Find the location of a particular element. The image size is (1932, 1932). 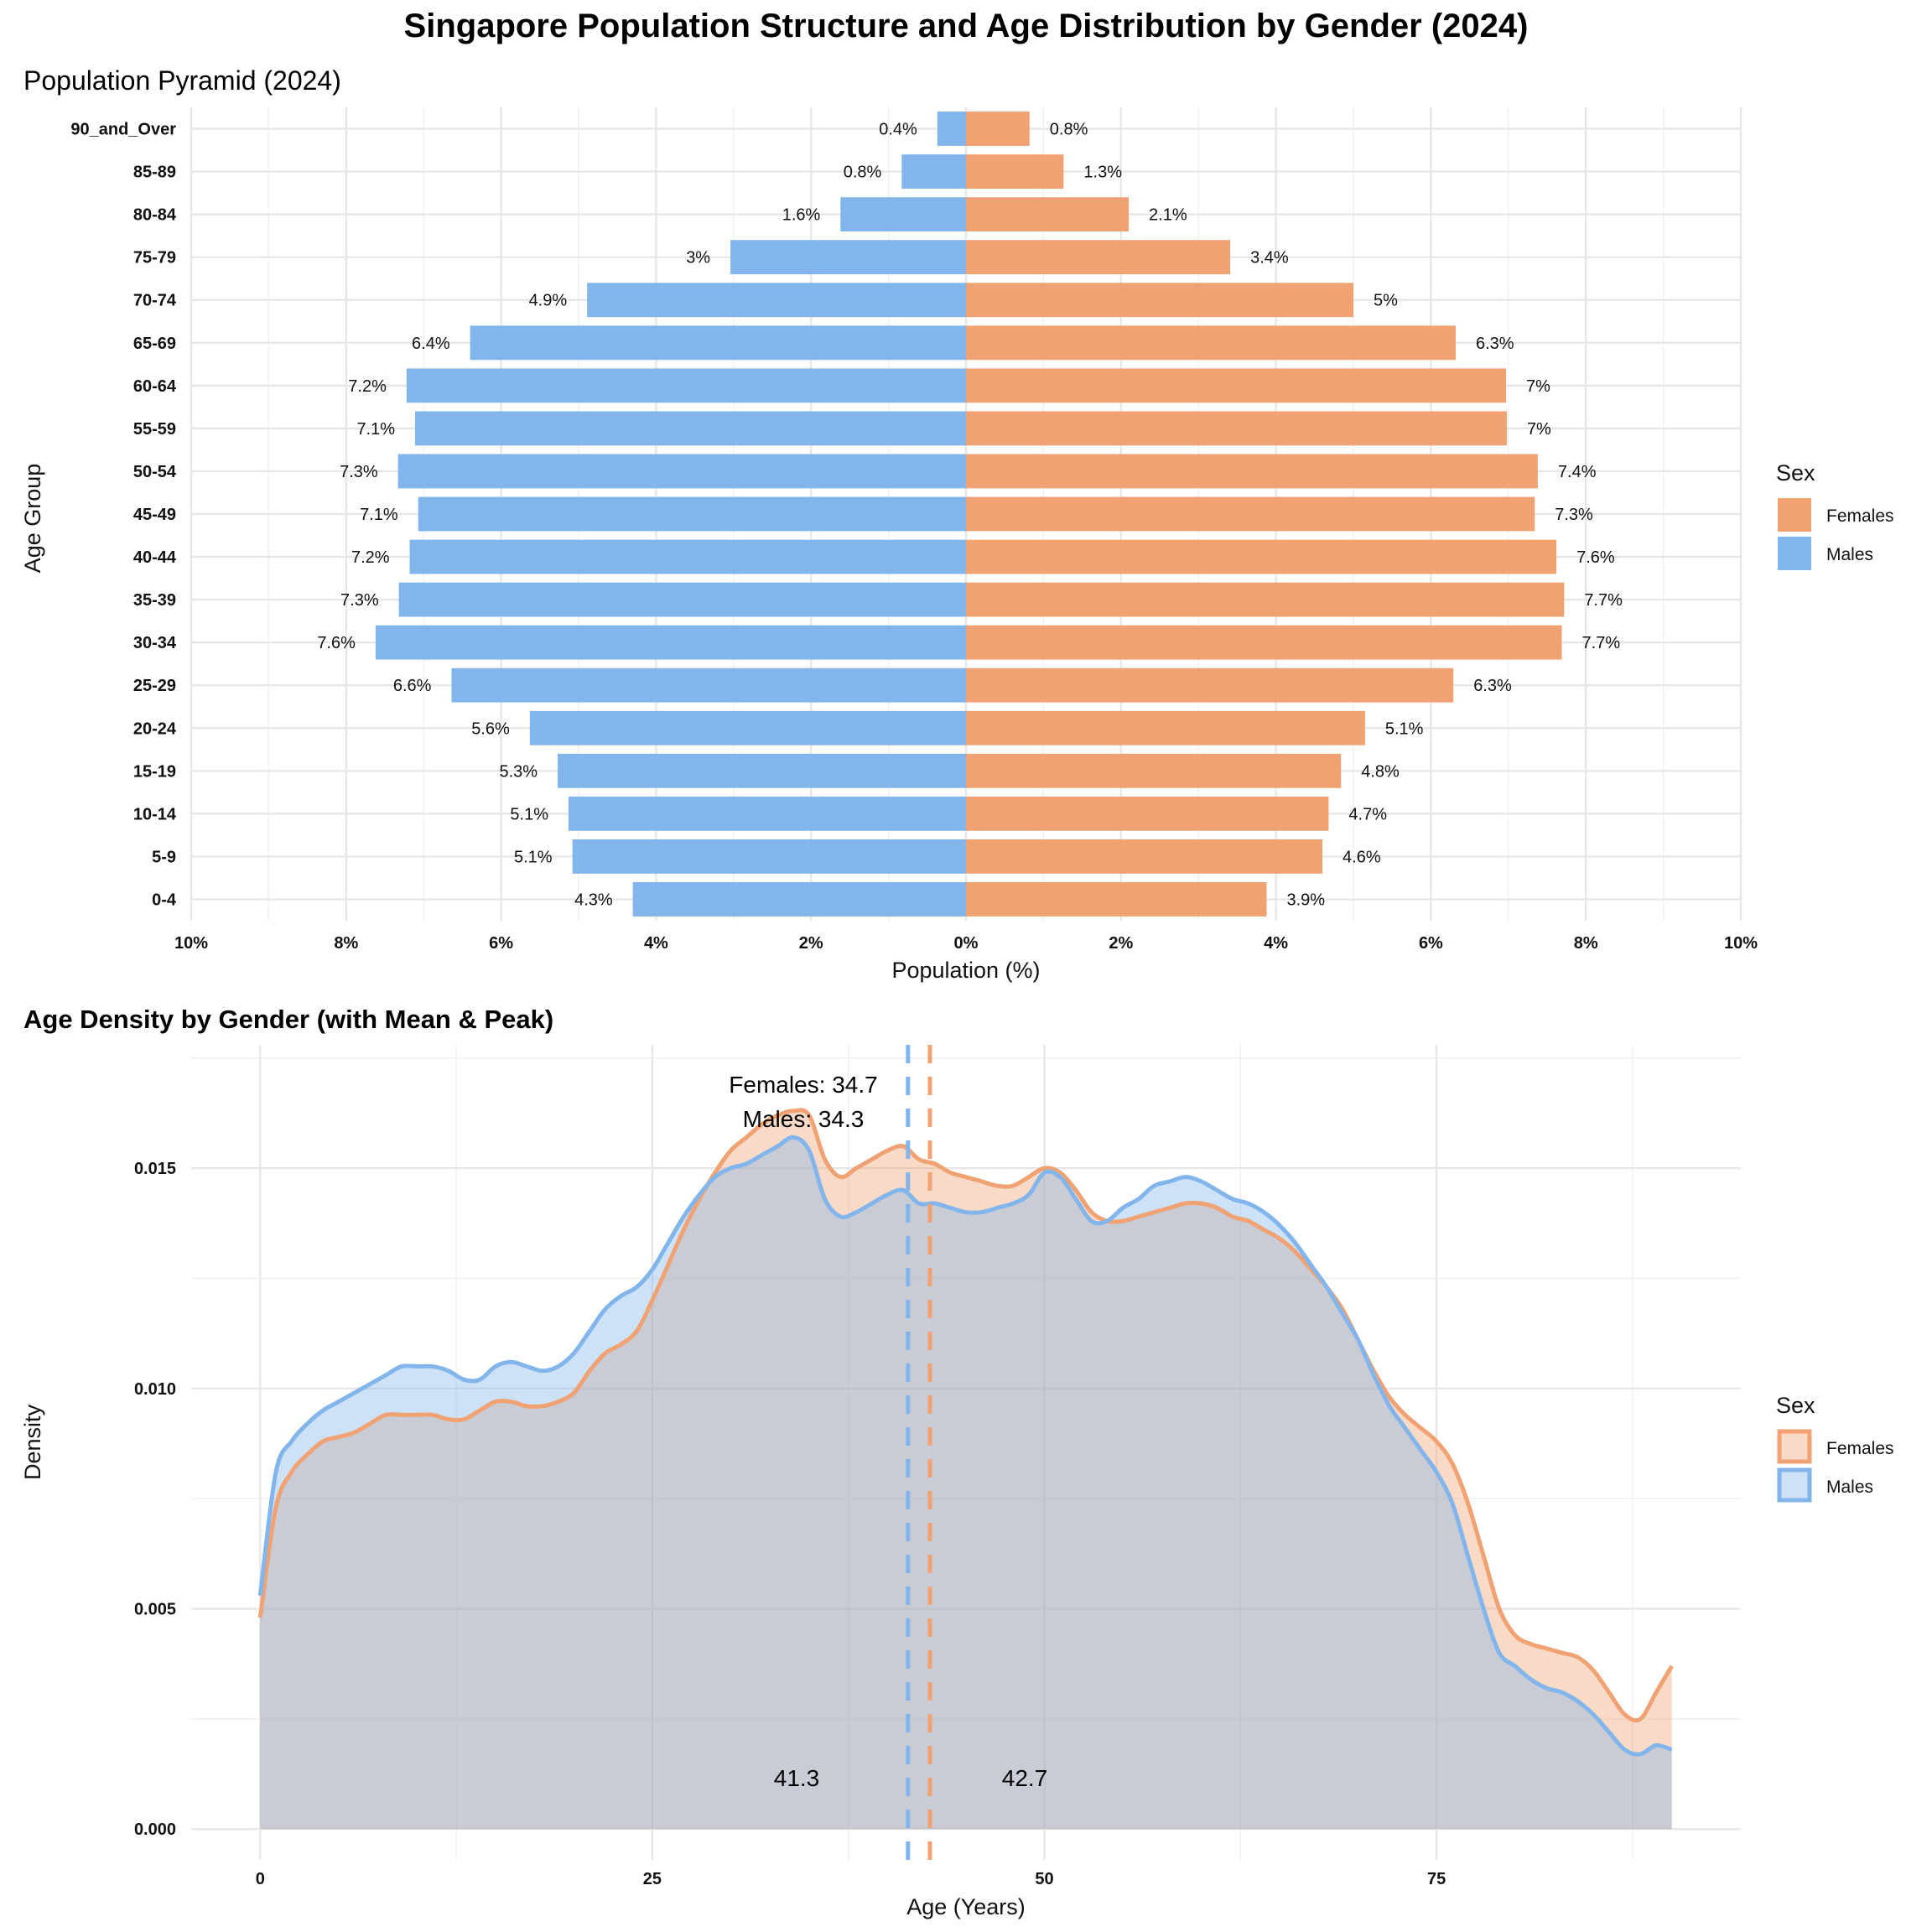

pyramid-legend: Sex Females Males is located at coordinates (1835, 515).